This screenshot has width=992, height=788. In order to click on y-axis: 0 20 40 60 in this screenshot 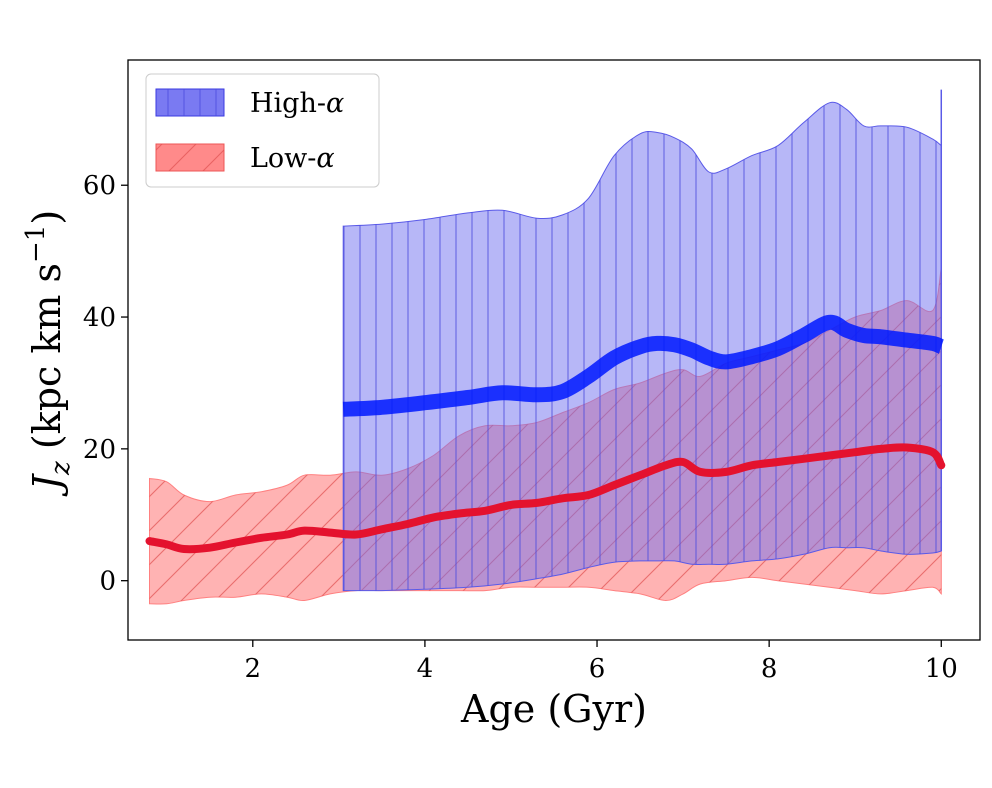, I will do `click(105, 384)`.